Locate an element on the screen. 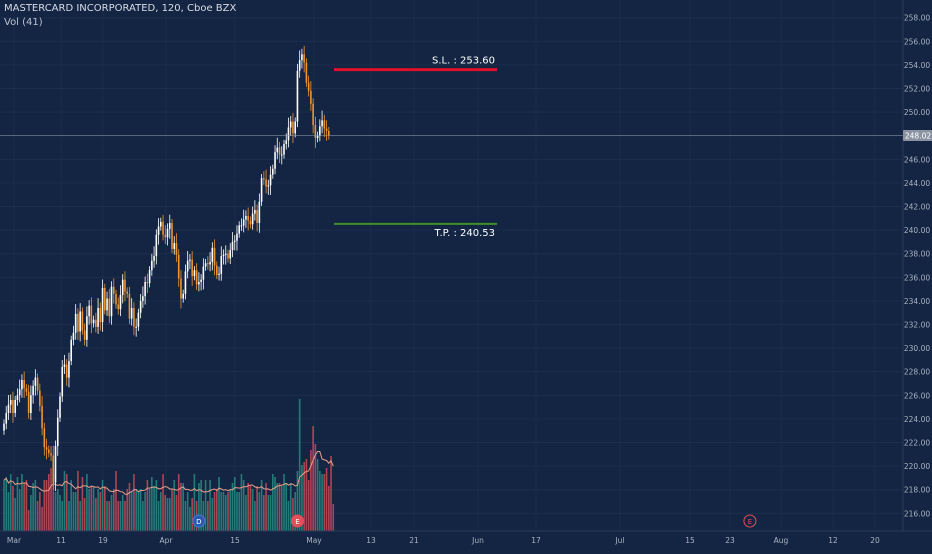 The image size is (932, 554). earnings-marker is located at coordinates (297, 521).